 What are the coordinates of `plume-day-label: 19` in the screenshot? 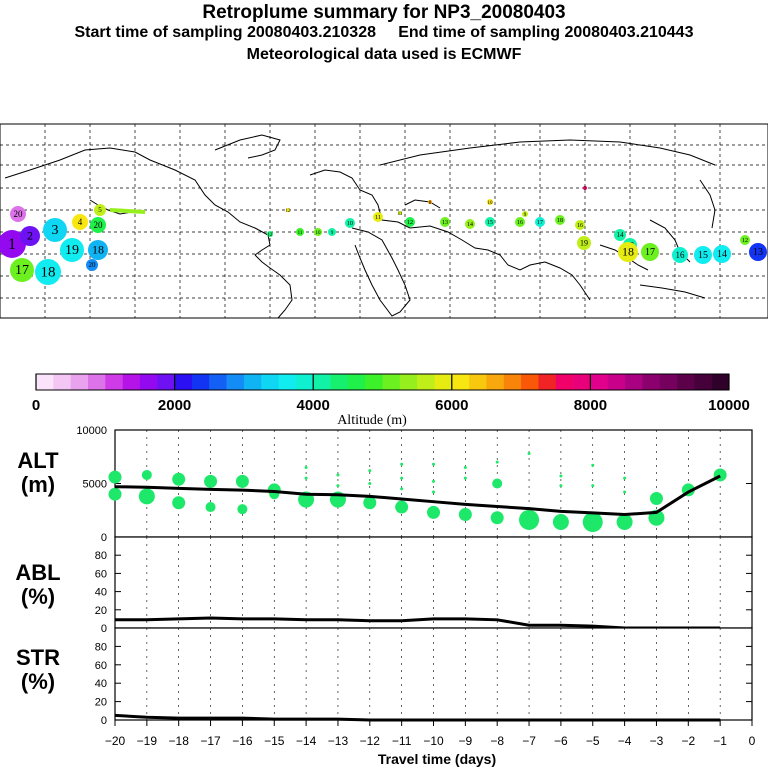 It's located at (584, 242).